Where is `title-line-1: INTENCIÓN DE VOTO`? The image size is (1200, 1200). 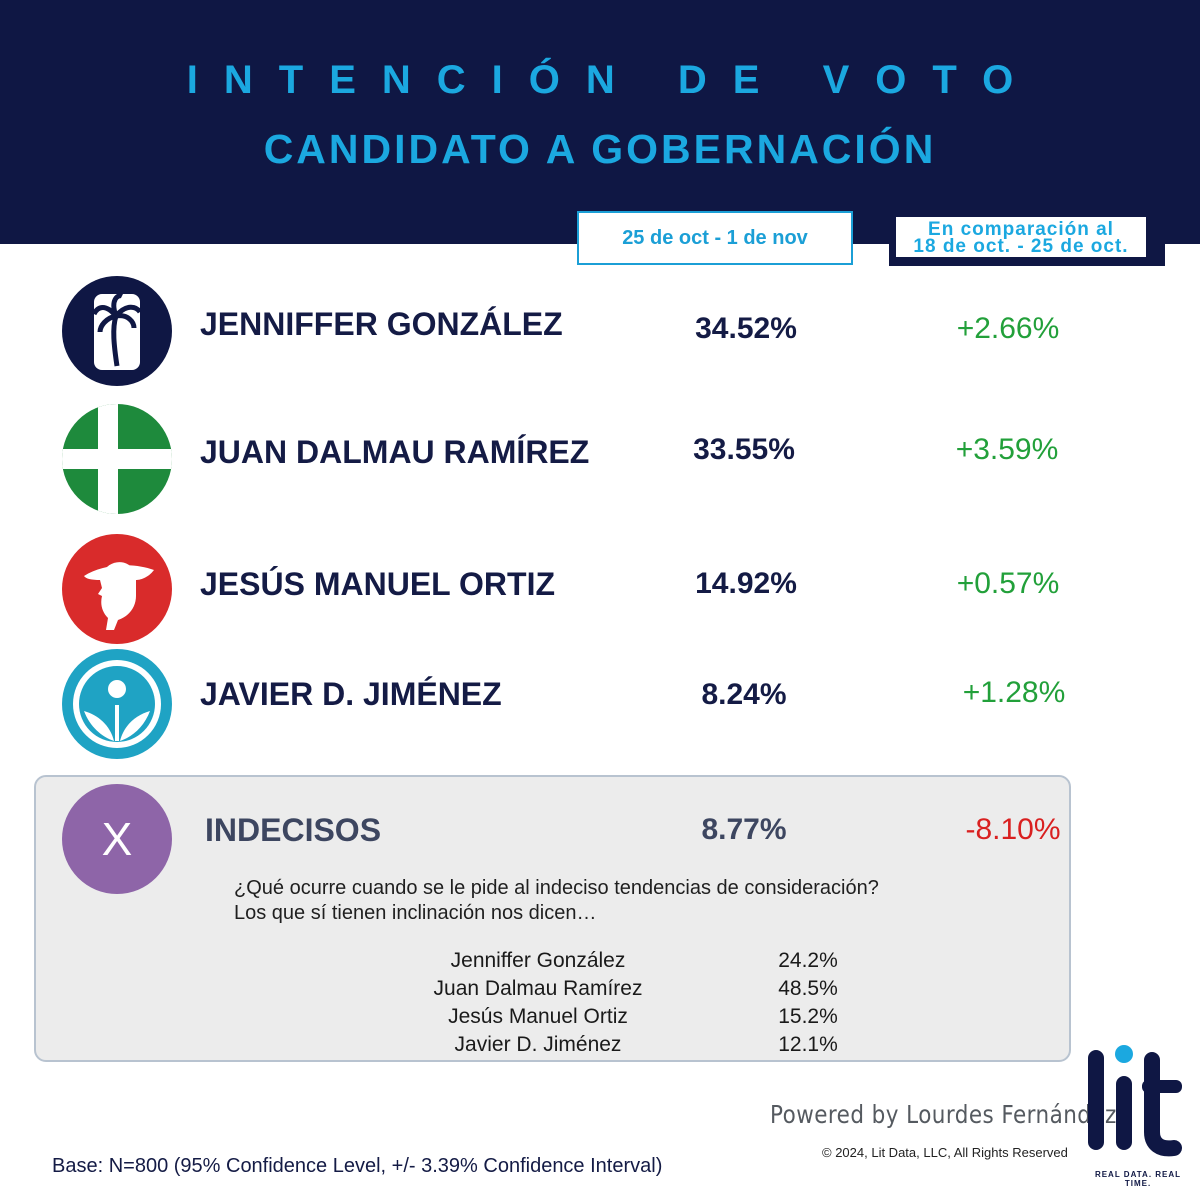
title-line-1: INTENCIÓN DE VOTO is located at coordinates (613, 80).